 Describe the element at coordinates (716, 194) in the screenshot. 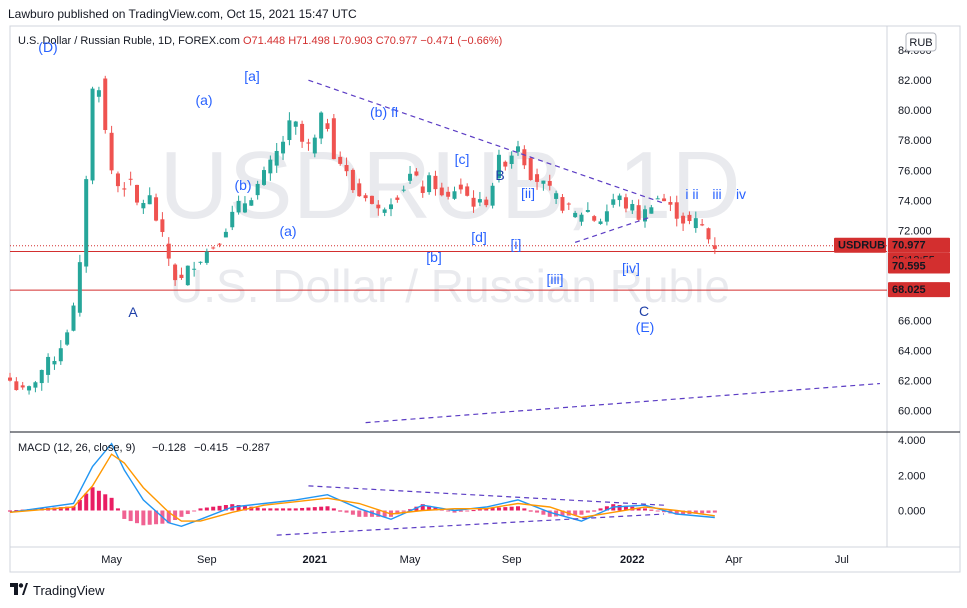

I see `wave-label: iii` at that location.